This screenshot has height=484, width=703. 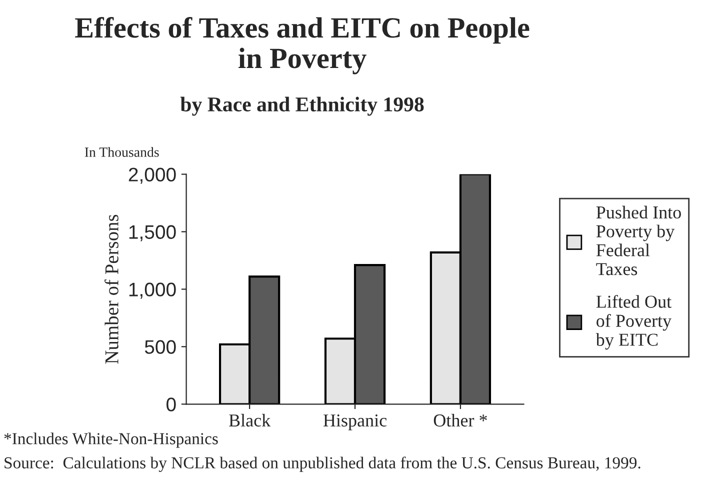 What do you see at coordinates (250, 420) in the screenshot?
I see `x-tick-label: Black` at bounding box center [250, 420].